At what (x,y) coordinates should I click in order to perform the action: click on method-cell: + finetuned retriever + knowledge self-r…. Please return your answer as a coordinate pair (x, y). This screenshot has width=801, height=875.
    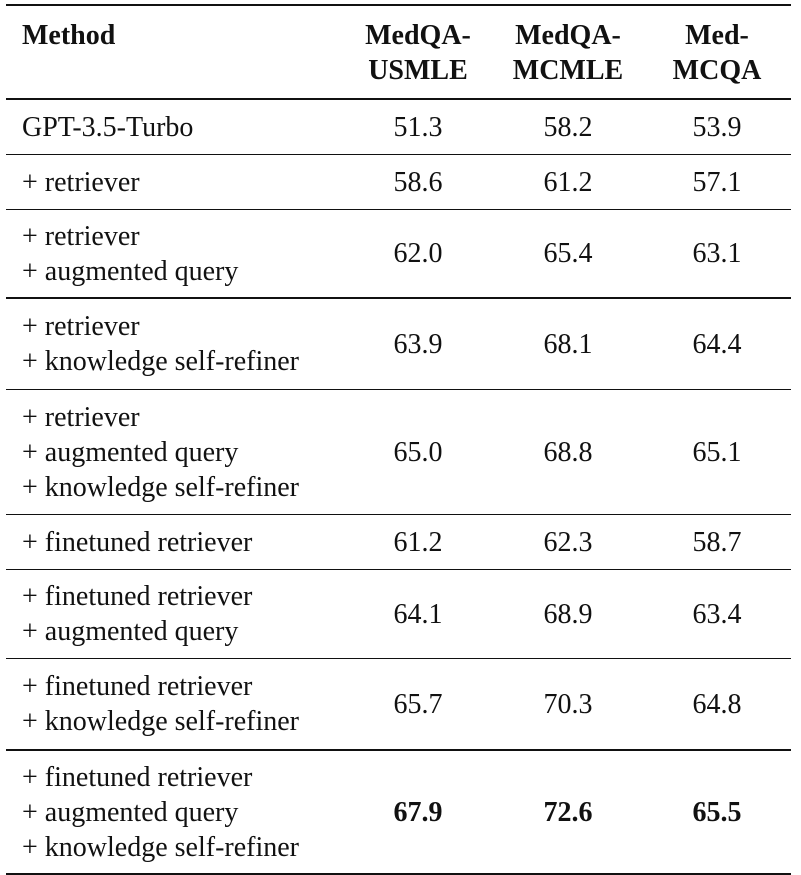
    Looking at the image, I should click on (174, 704).